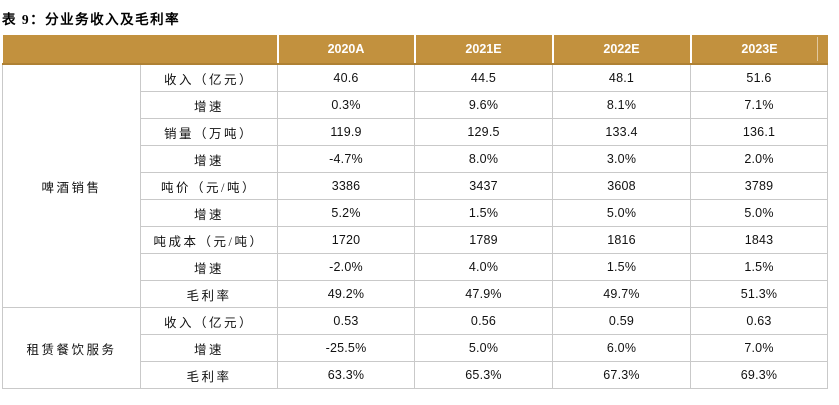  Describe the element at coordinates (483, 321) in the screenshot. I see `metric-value: 0.56` at that location.